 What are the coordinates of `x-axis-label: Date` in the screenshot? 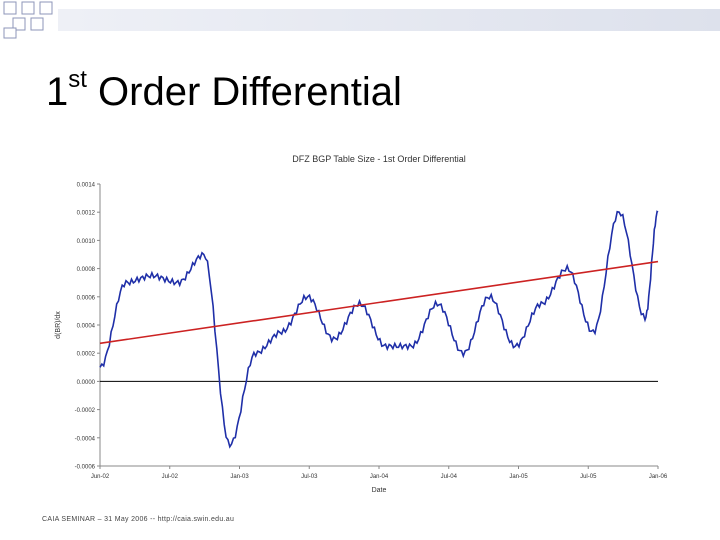 It's located at (379, 490).